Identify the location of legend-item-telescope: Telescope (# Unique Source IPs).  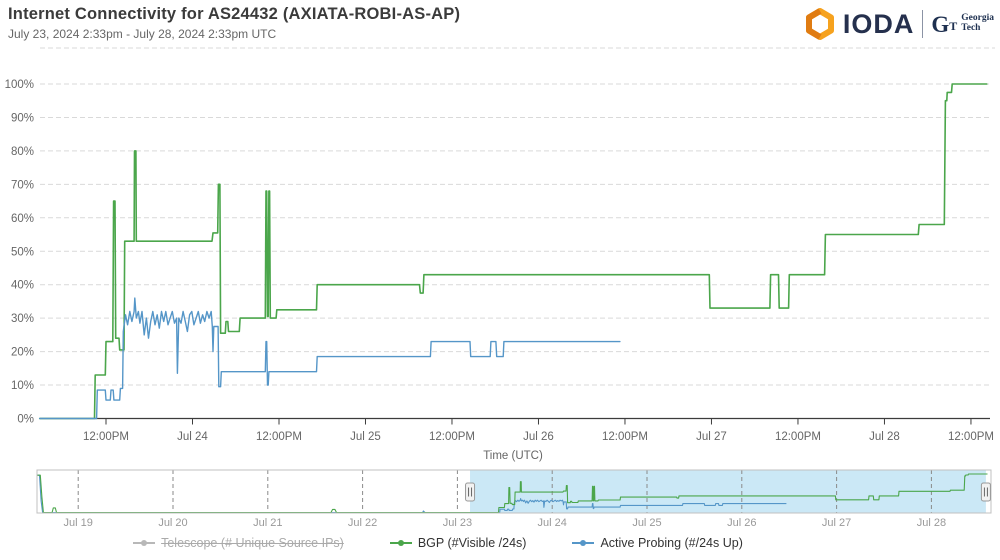
(238, 543).